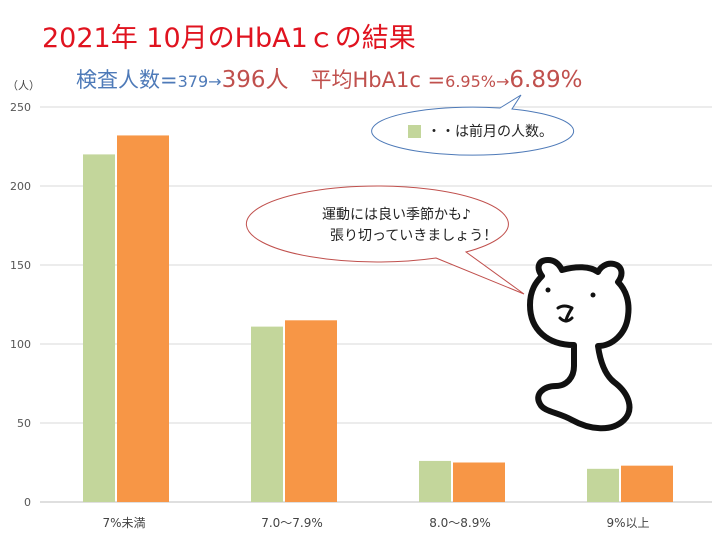  Describe the element at coordinates (490, 132) in the screenshot. I see `legend-note-text: ・・は前月の人数。` at that location.